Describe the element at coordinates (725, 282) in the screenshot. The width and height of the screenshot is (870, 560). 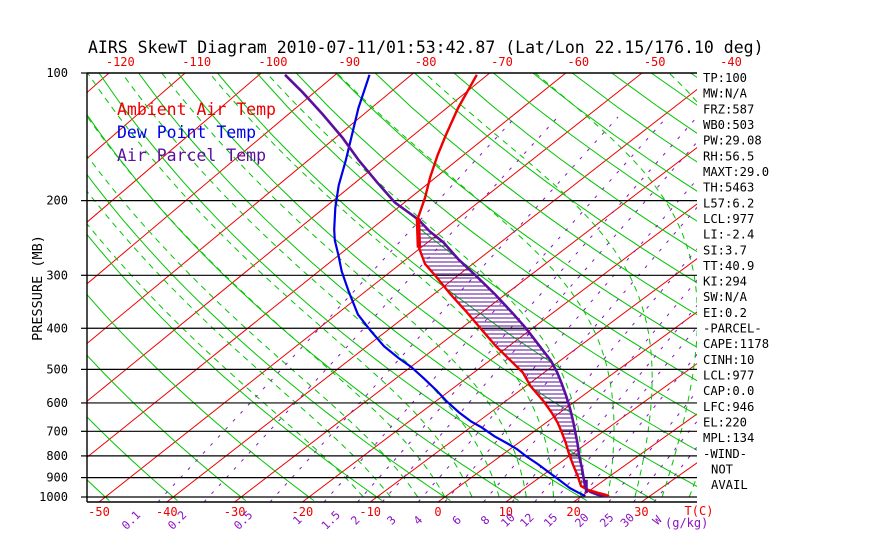
I see `panel-index-line: KI:294` at that location.